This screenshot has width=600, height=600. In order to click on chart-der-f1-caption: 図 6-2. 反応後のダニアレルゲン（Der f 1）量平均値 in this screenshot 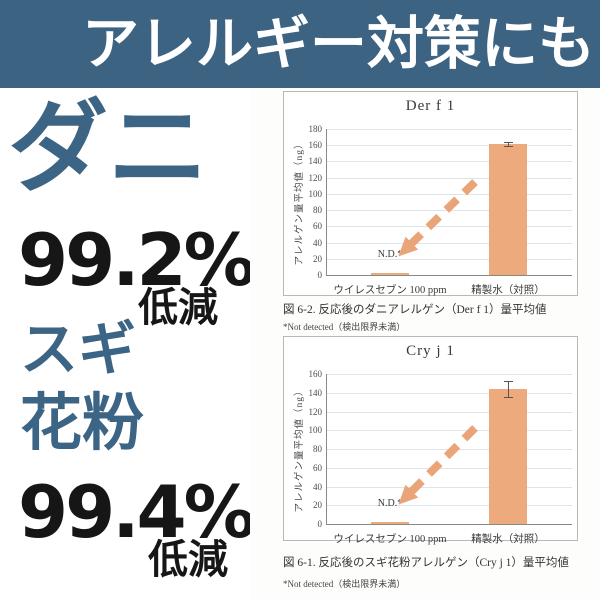, I will do `click(415, 310)`.